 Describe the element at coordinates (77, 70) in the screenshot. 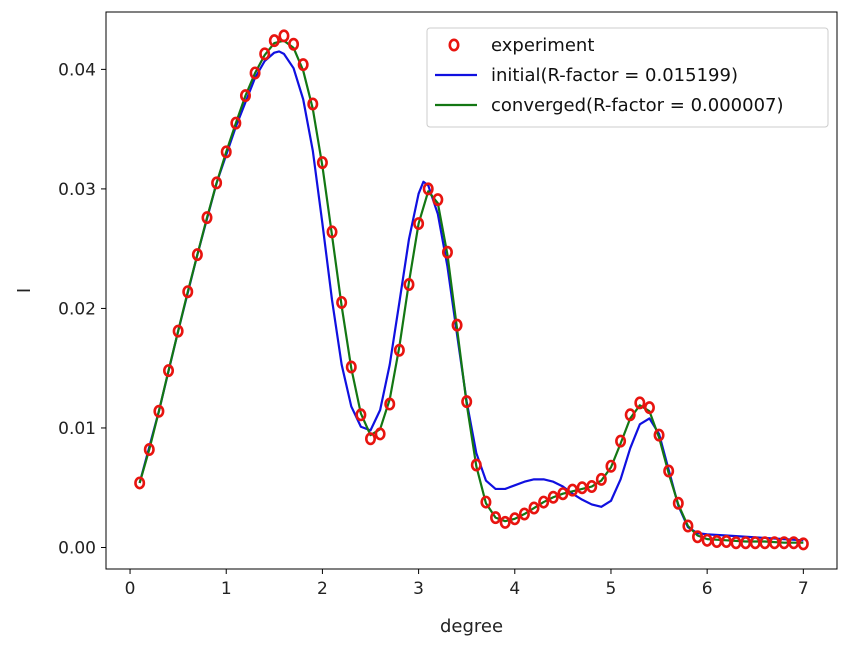

I see `y-tick-label: 0.04` at that location.